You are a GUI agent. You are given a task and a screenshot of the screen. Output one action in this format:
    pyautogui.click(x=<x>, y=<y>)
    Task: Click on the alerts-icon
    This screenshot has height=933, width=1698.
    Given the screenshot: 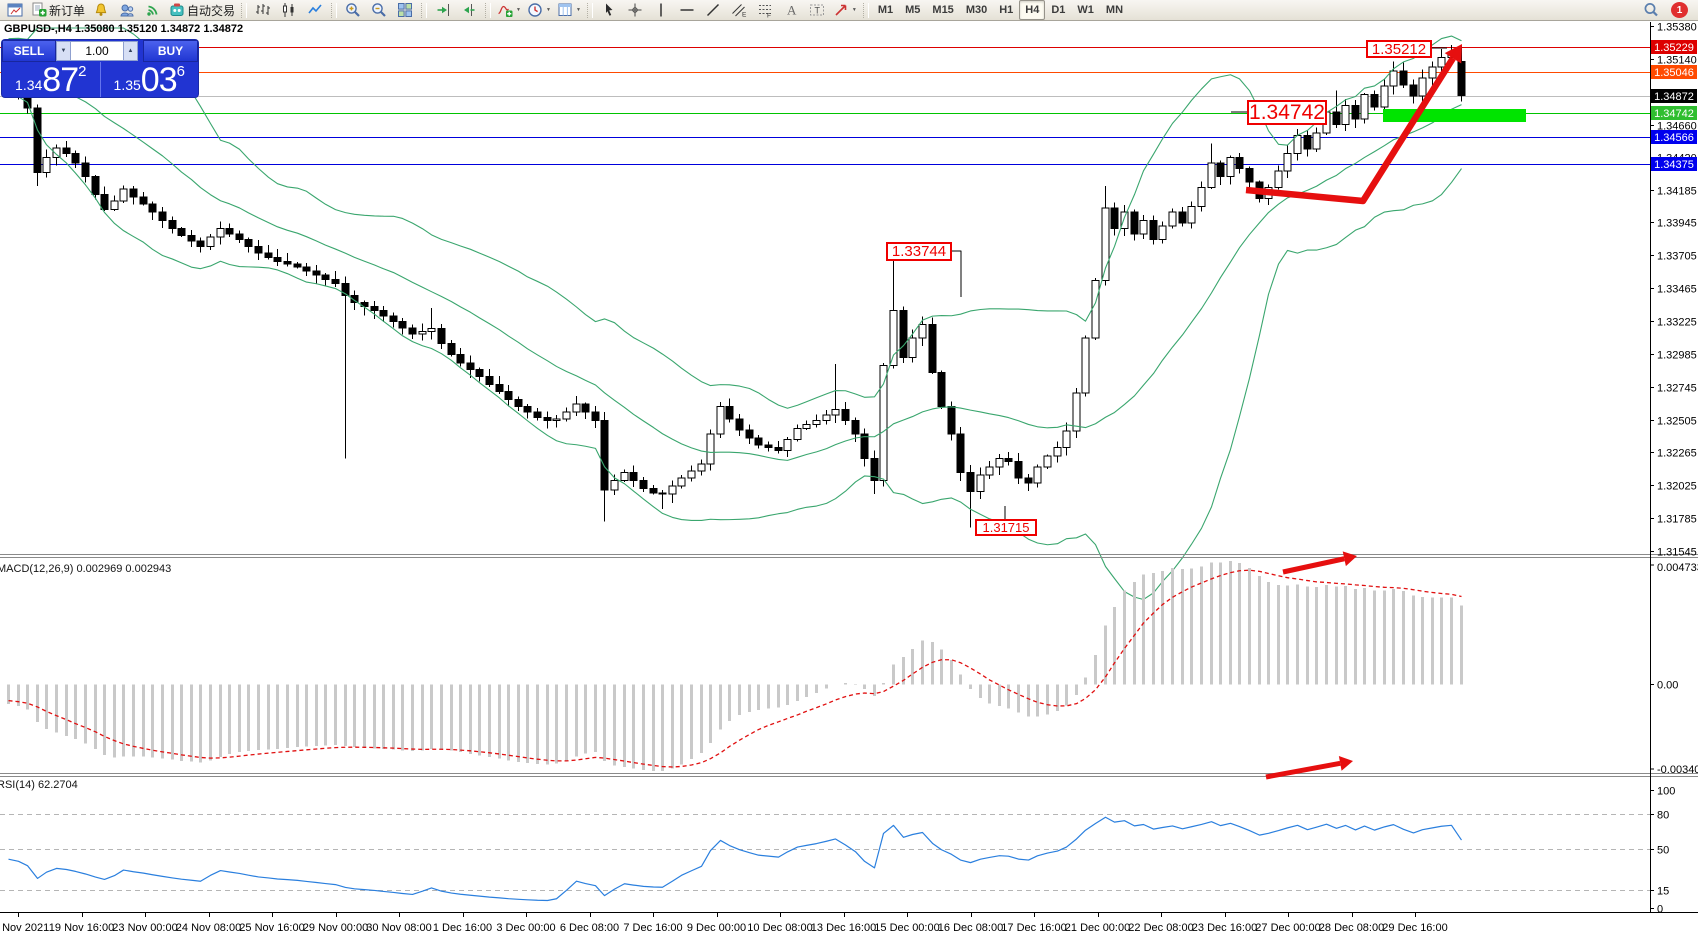 What is the action you would take?
    pyautogui.click(x=101, y=9)
    